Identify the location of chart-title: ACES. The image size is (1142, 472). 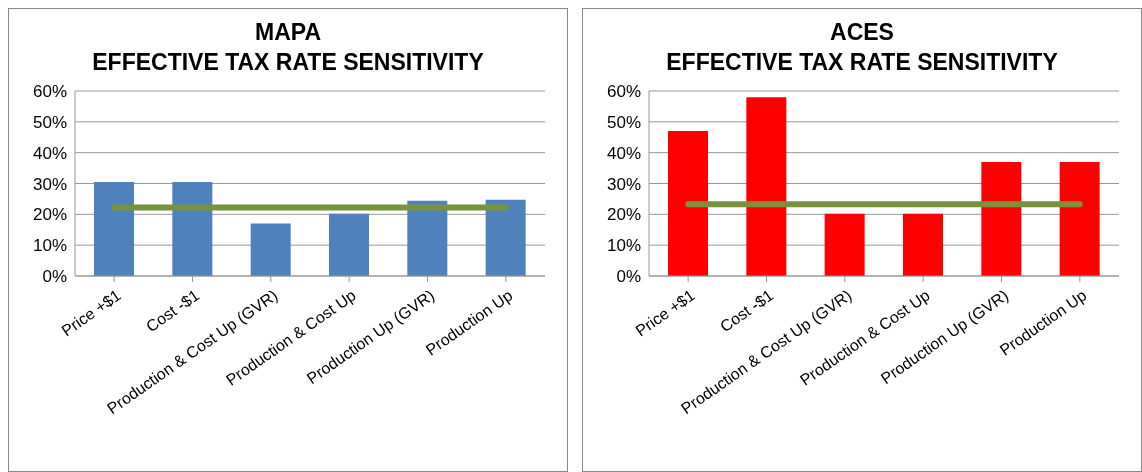
(862, 32).